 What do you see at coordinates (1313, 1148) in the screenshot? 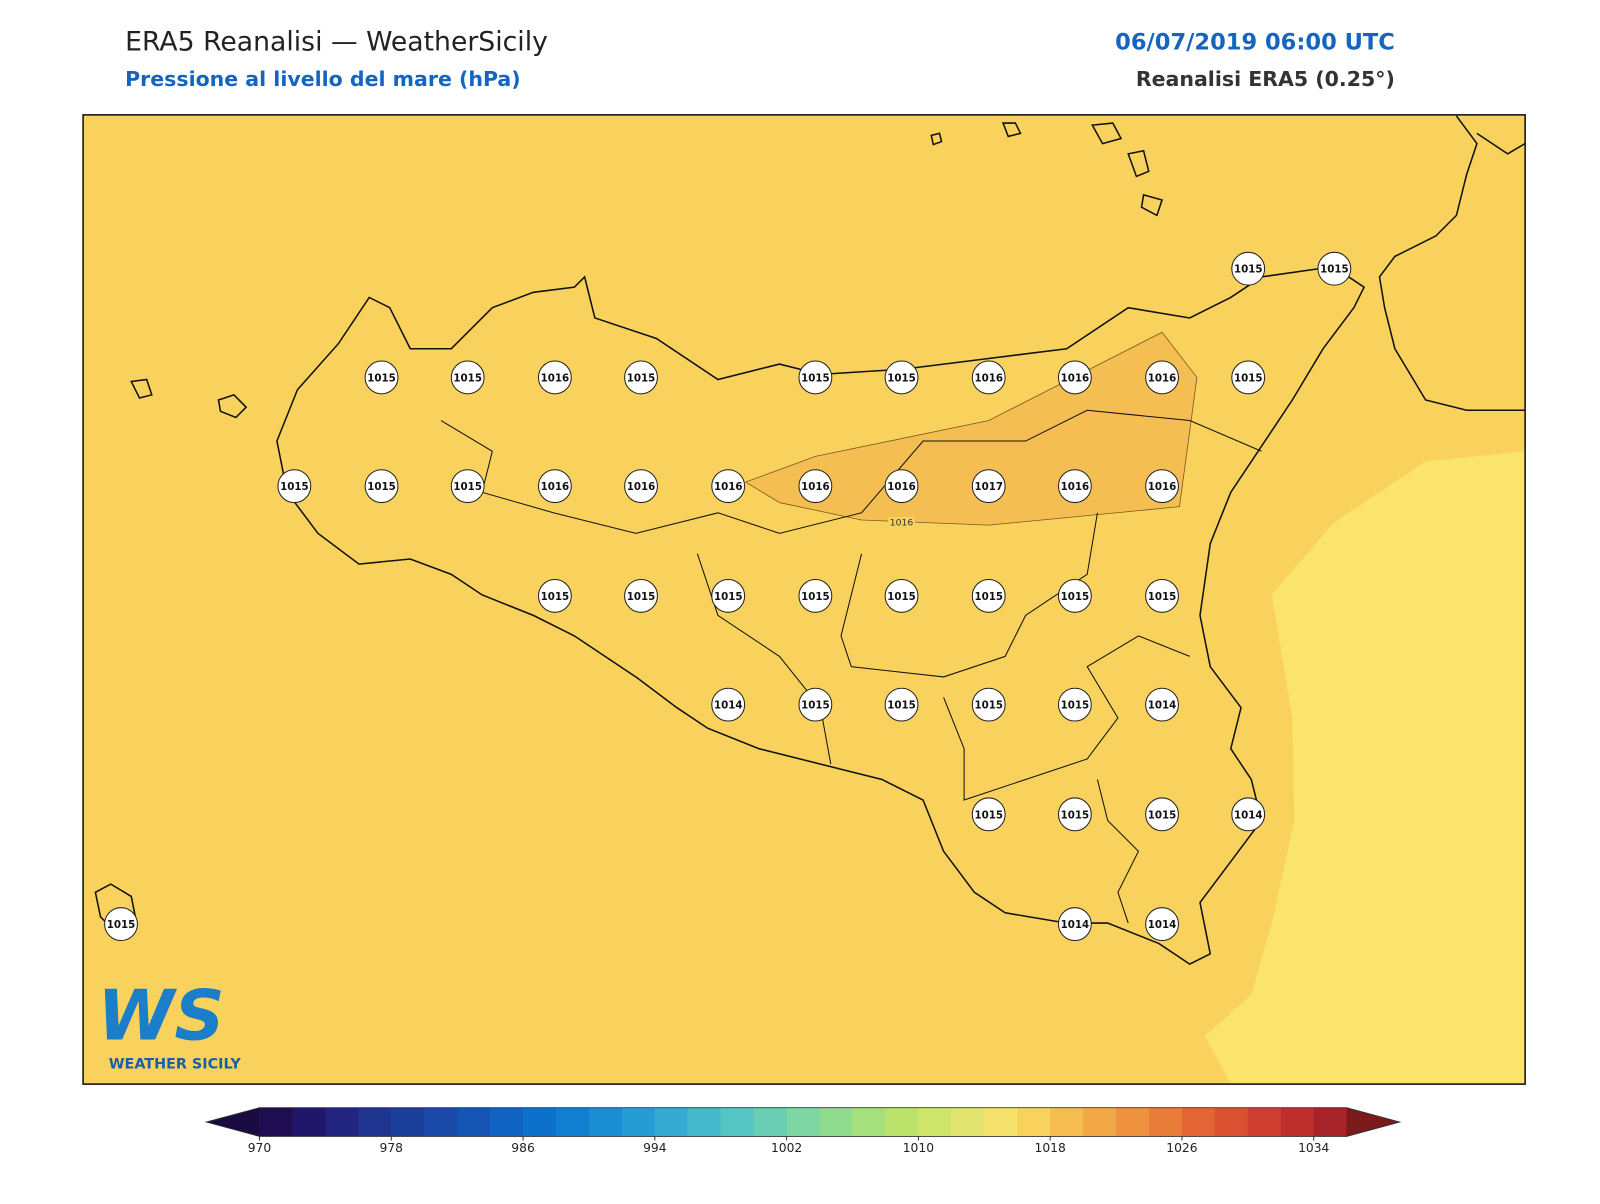
I see `colorbar-tick-label: 1034` at bounding box center [1313, 1148].